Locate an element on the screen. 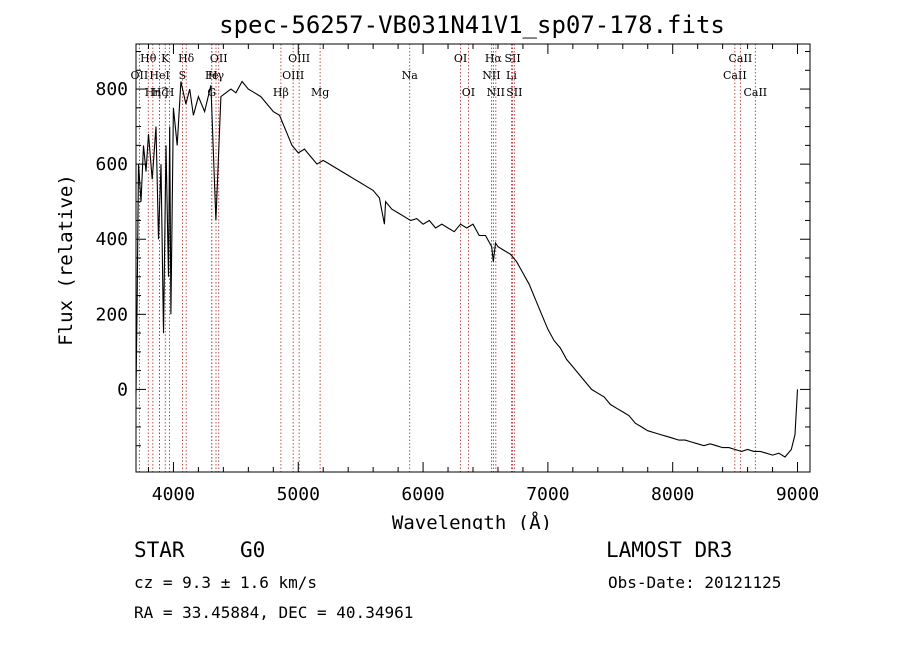 The image size is (900, 649). observation-date: Obs-Date: 20121125 is located at coordinates (695, 582).